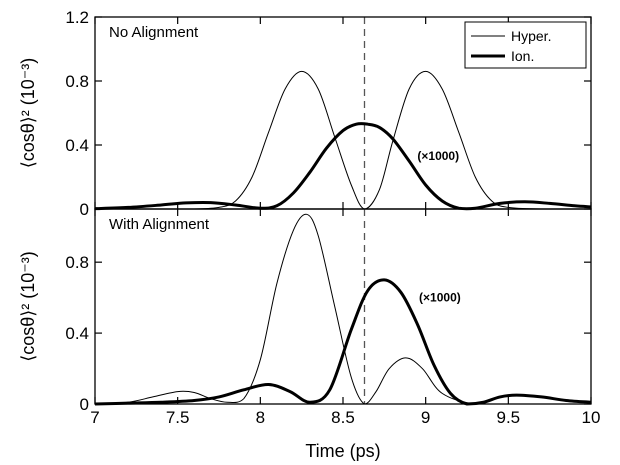 The width and height of the screenshot is (620, 465). I want to click on x-tick-label: 9.5, so click(509, 417).